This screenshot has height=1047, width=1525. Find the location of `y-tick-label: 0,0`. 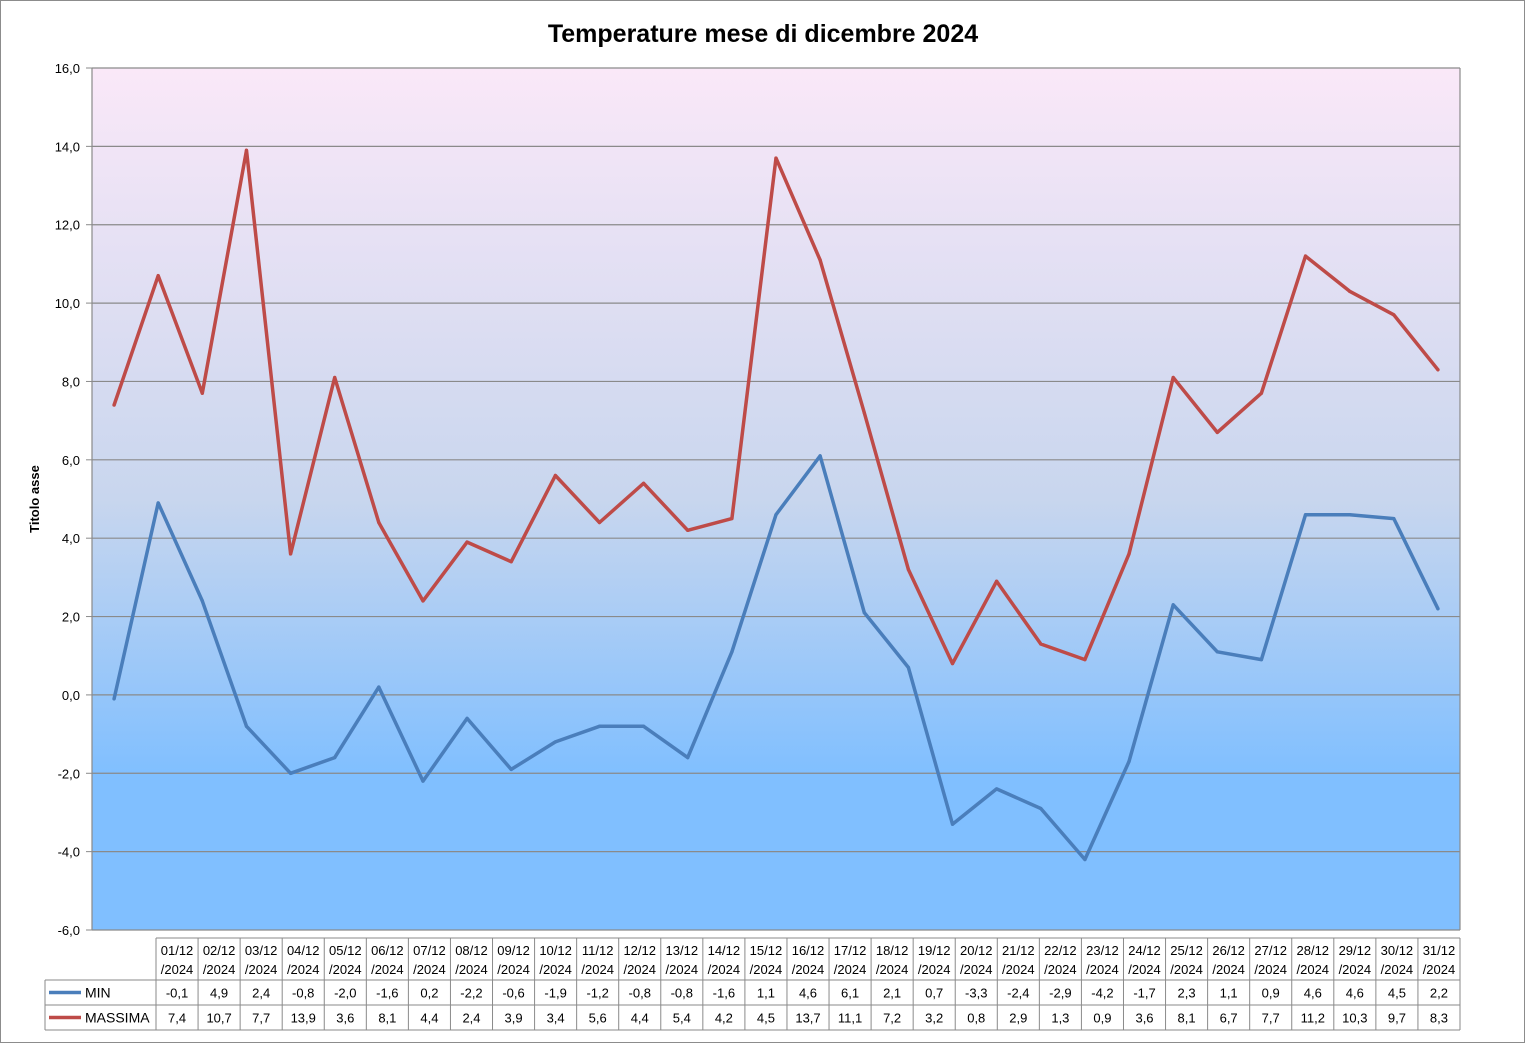

y-tick-label: 0,0 is located at coordinates (71, 695).